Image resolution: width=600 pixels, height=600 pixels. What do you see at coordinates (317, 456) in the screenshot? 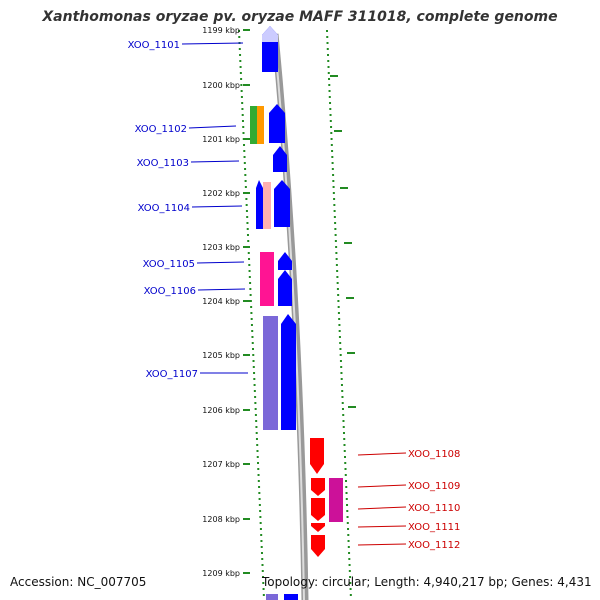
I see `gene-xoo-1108-feature` at bounding box center [317, 456].